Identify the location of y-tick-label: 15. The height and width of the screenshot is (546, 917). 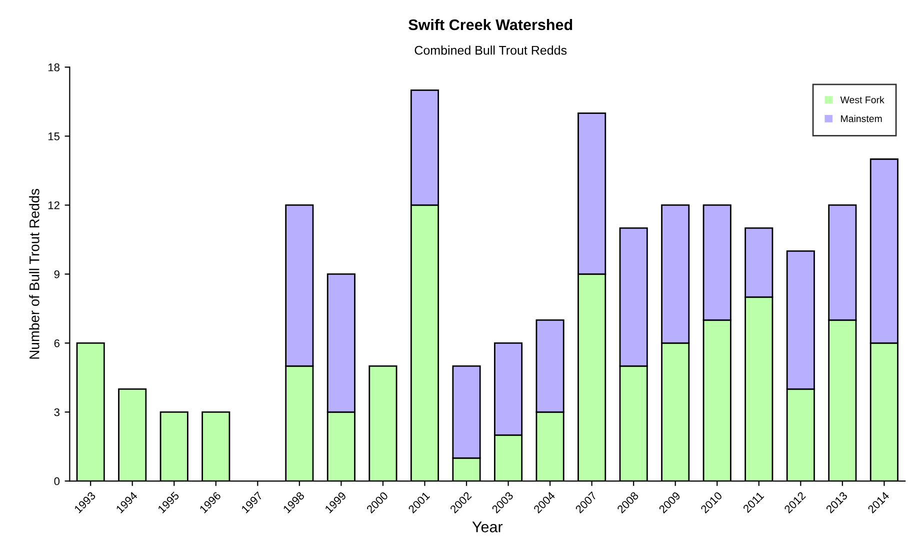
(54, 136).